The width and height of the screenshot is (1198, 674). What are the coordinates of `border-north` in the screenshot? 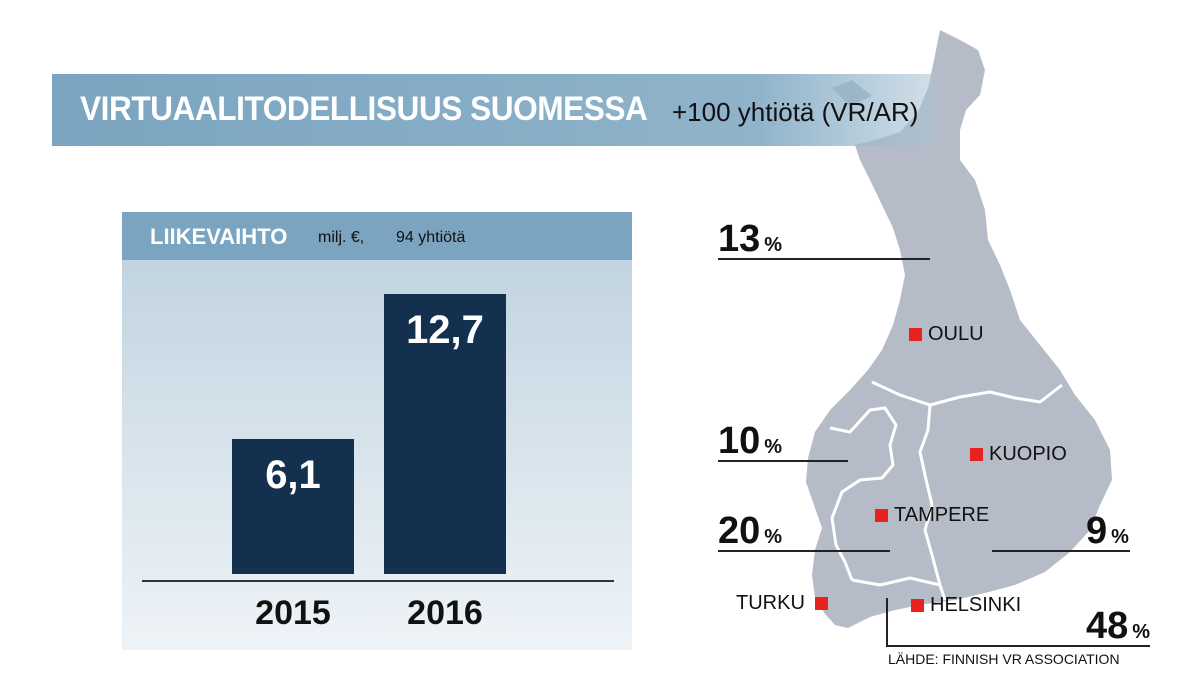 It's located at (967, 393).